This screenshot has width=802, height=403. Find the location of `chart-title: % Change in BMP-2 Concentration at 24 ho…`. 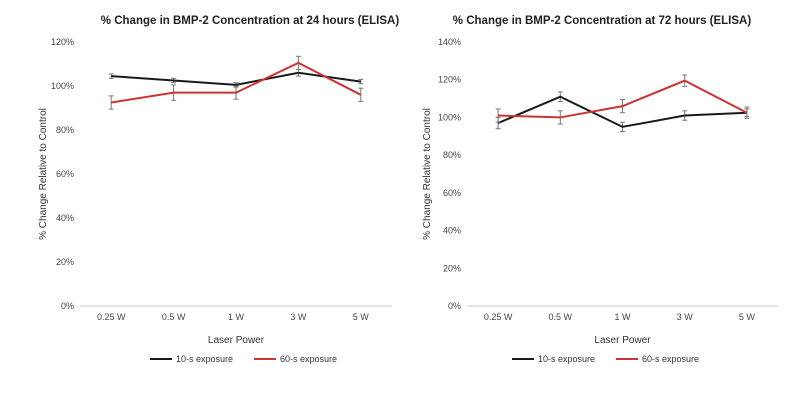

chart-title: % Change in BMP-2 Concentration at 24 ho… is located at coordinates (250, 21).